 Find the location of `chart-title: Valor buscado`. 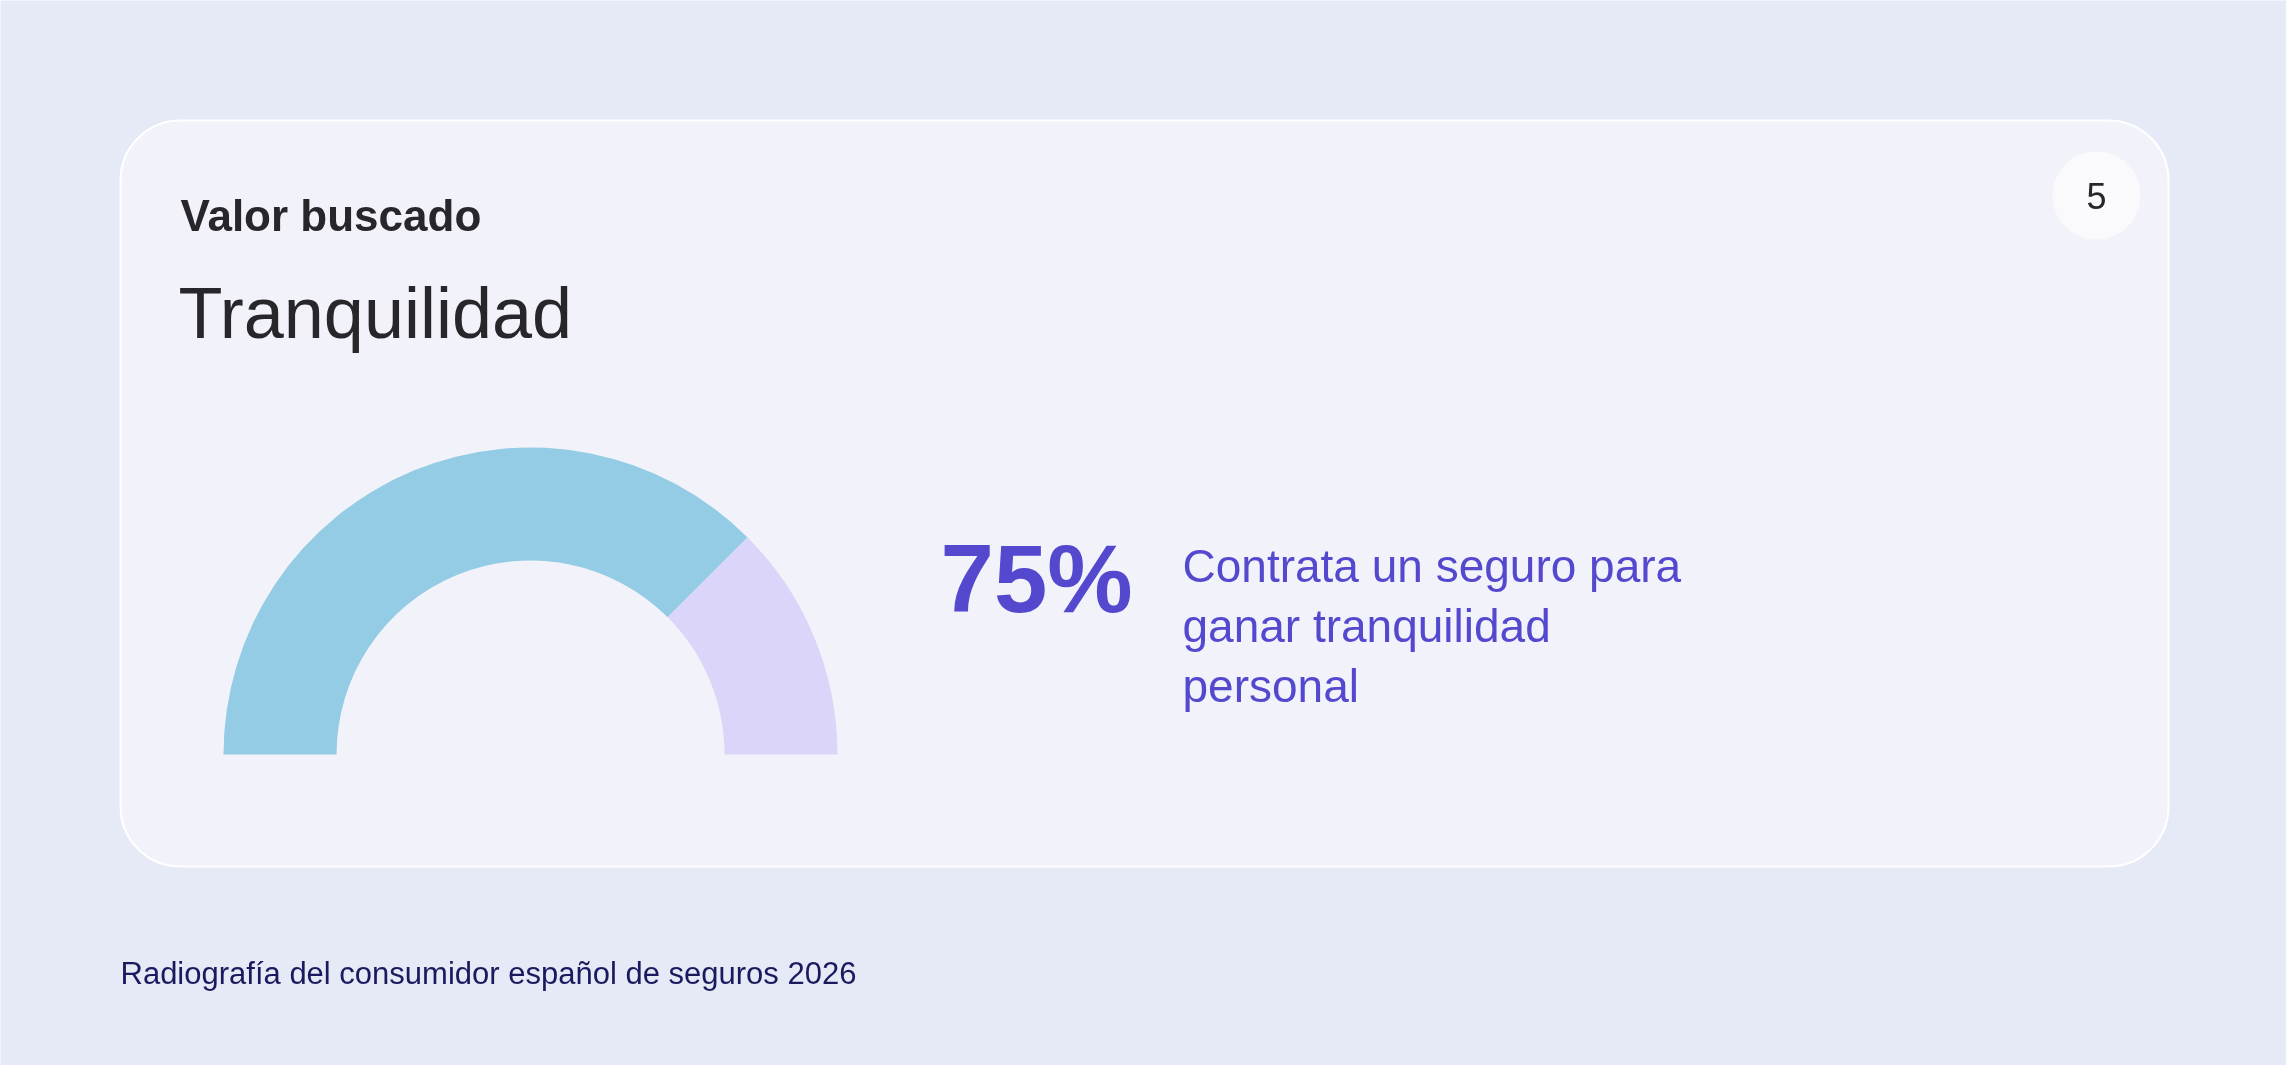

chart-title: Valor buscado is located at coordinates (331, 215).